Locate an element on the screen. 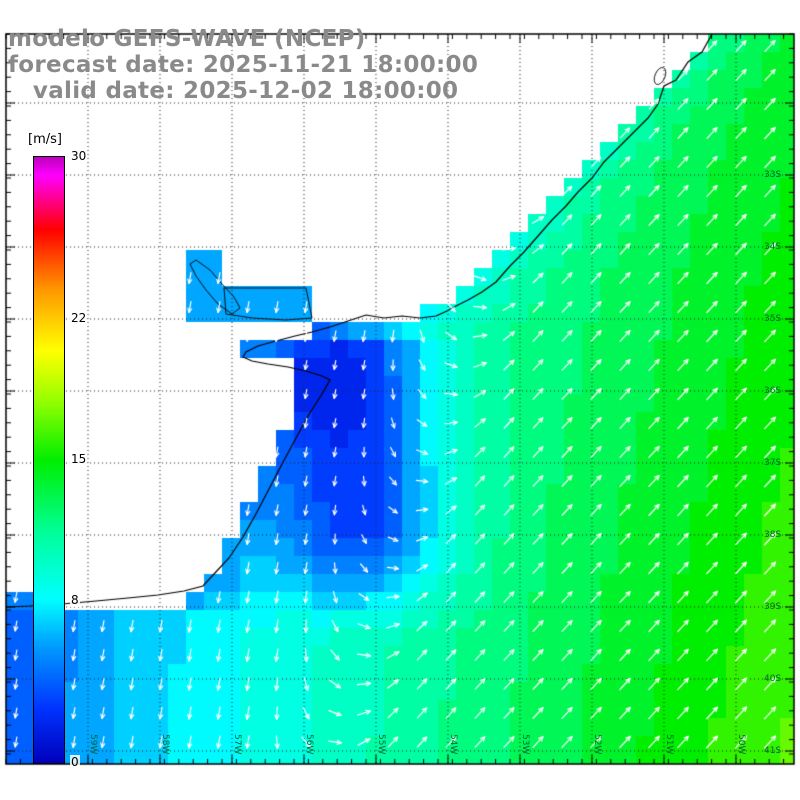  forecast-date-label: forecast date: 2025-11-21 18:00:00 is located at coordinates (243, 65).